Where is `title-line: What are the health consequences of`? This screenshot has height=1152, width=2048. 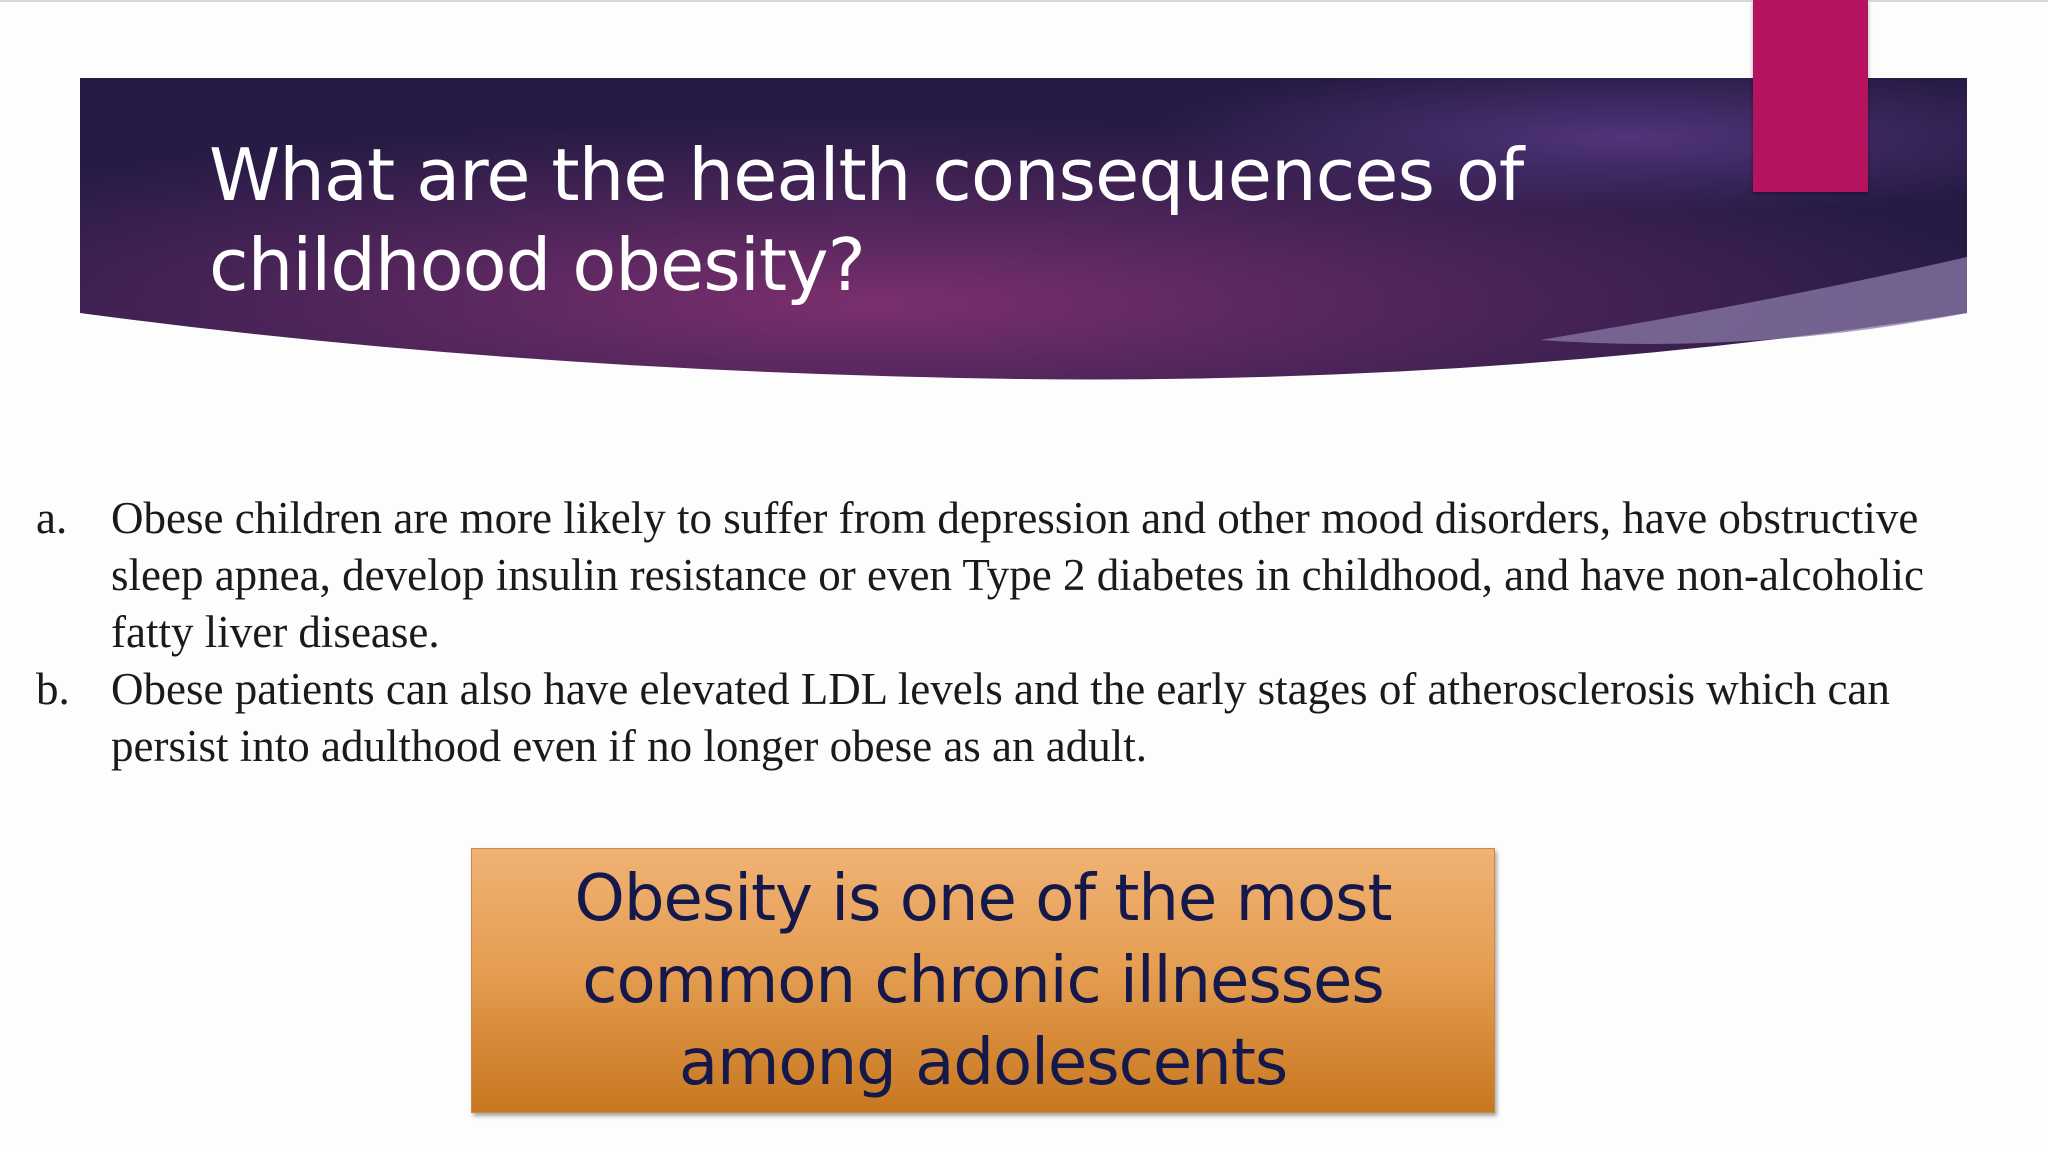
title-line: What are the health consequences of is located at coordinates (866, 175).